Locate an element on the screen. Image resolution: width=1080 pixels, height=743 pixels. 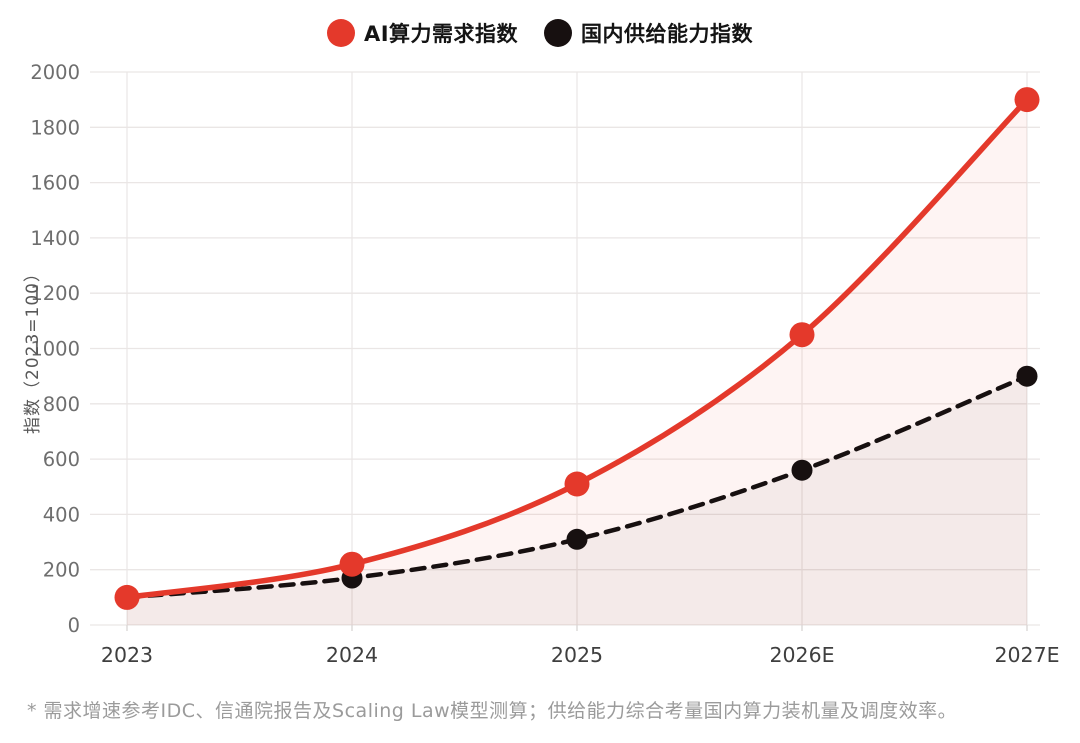
legend-item-supply: 国内供给能力指数 is located at coordinates (648, 33).